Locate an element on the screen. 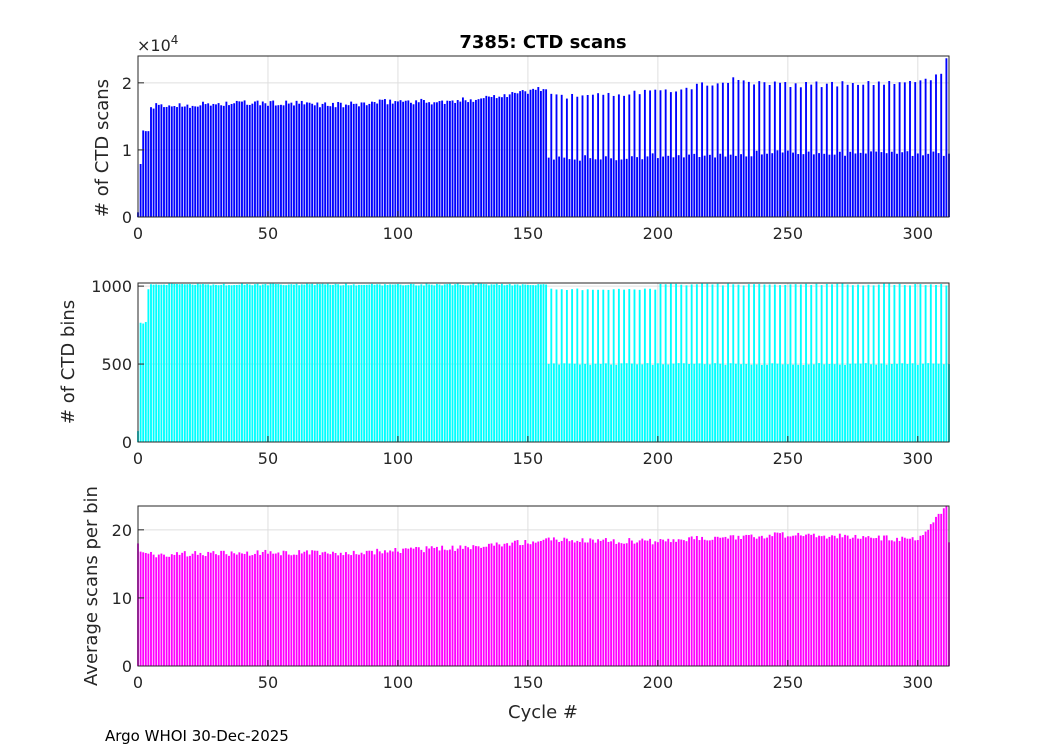  scans-ylabel: # of CTD scans is located at coordinates (102, 148).